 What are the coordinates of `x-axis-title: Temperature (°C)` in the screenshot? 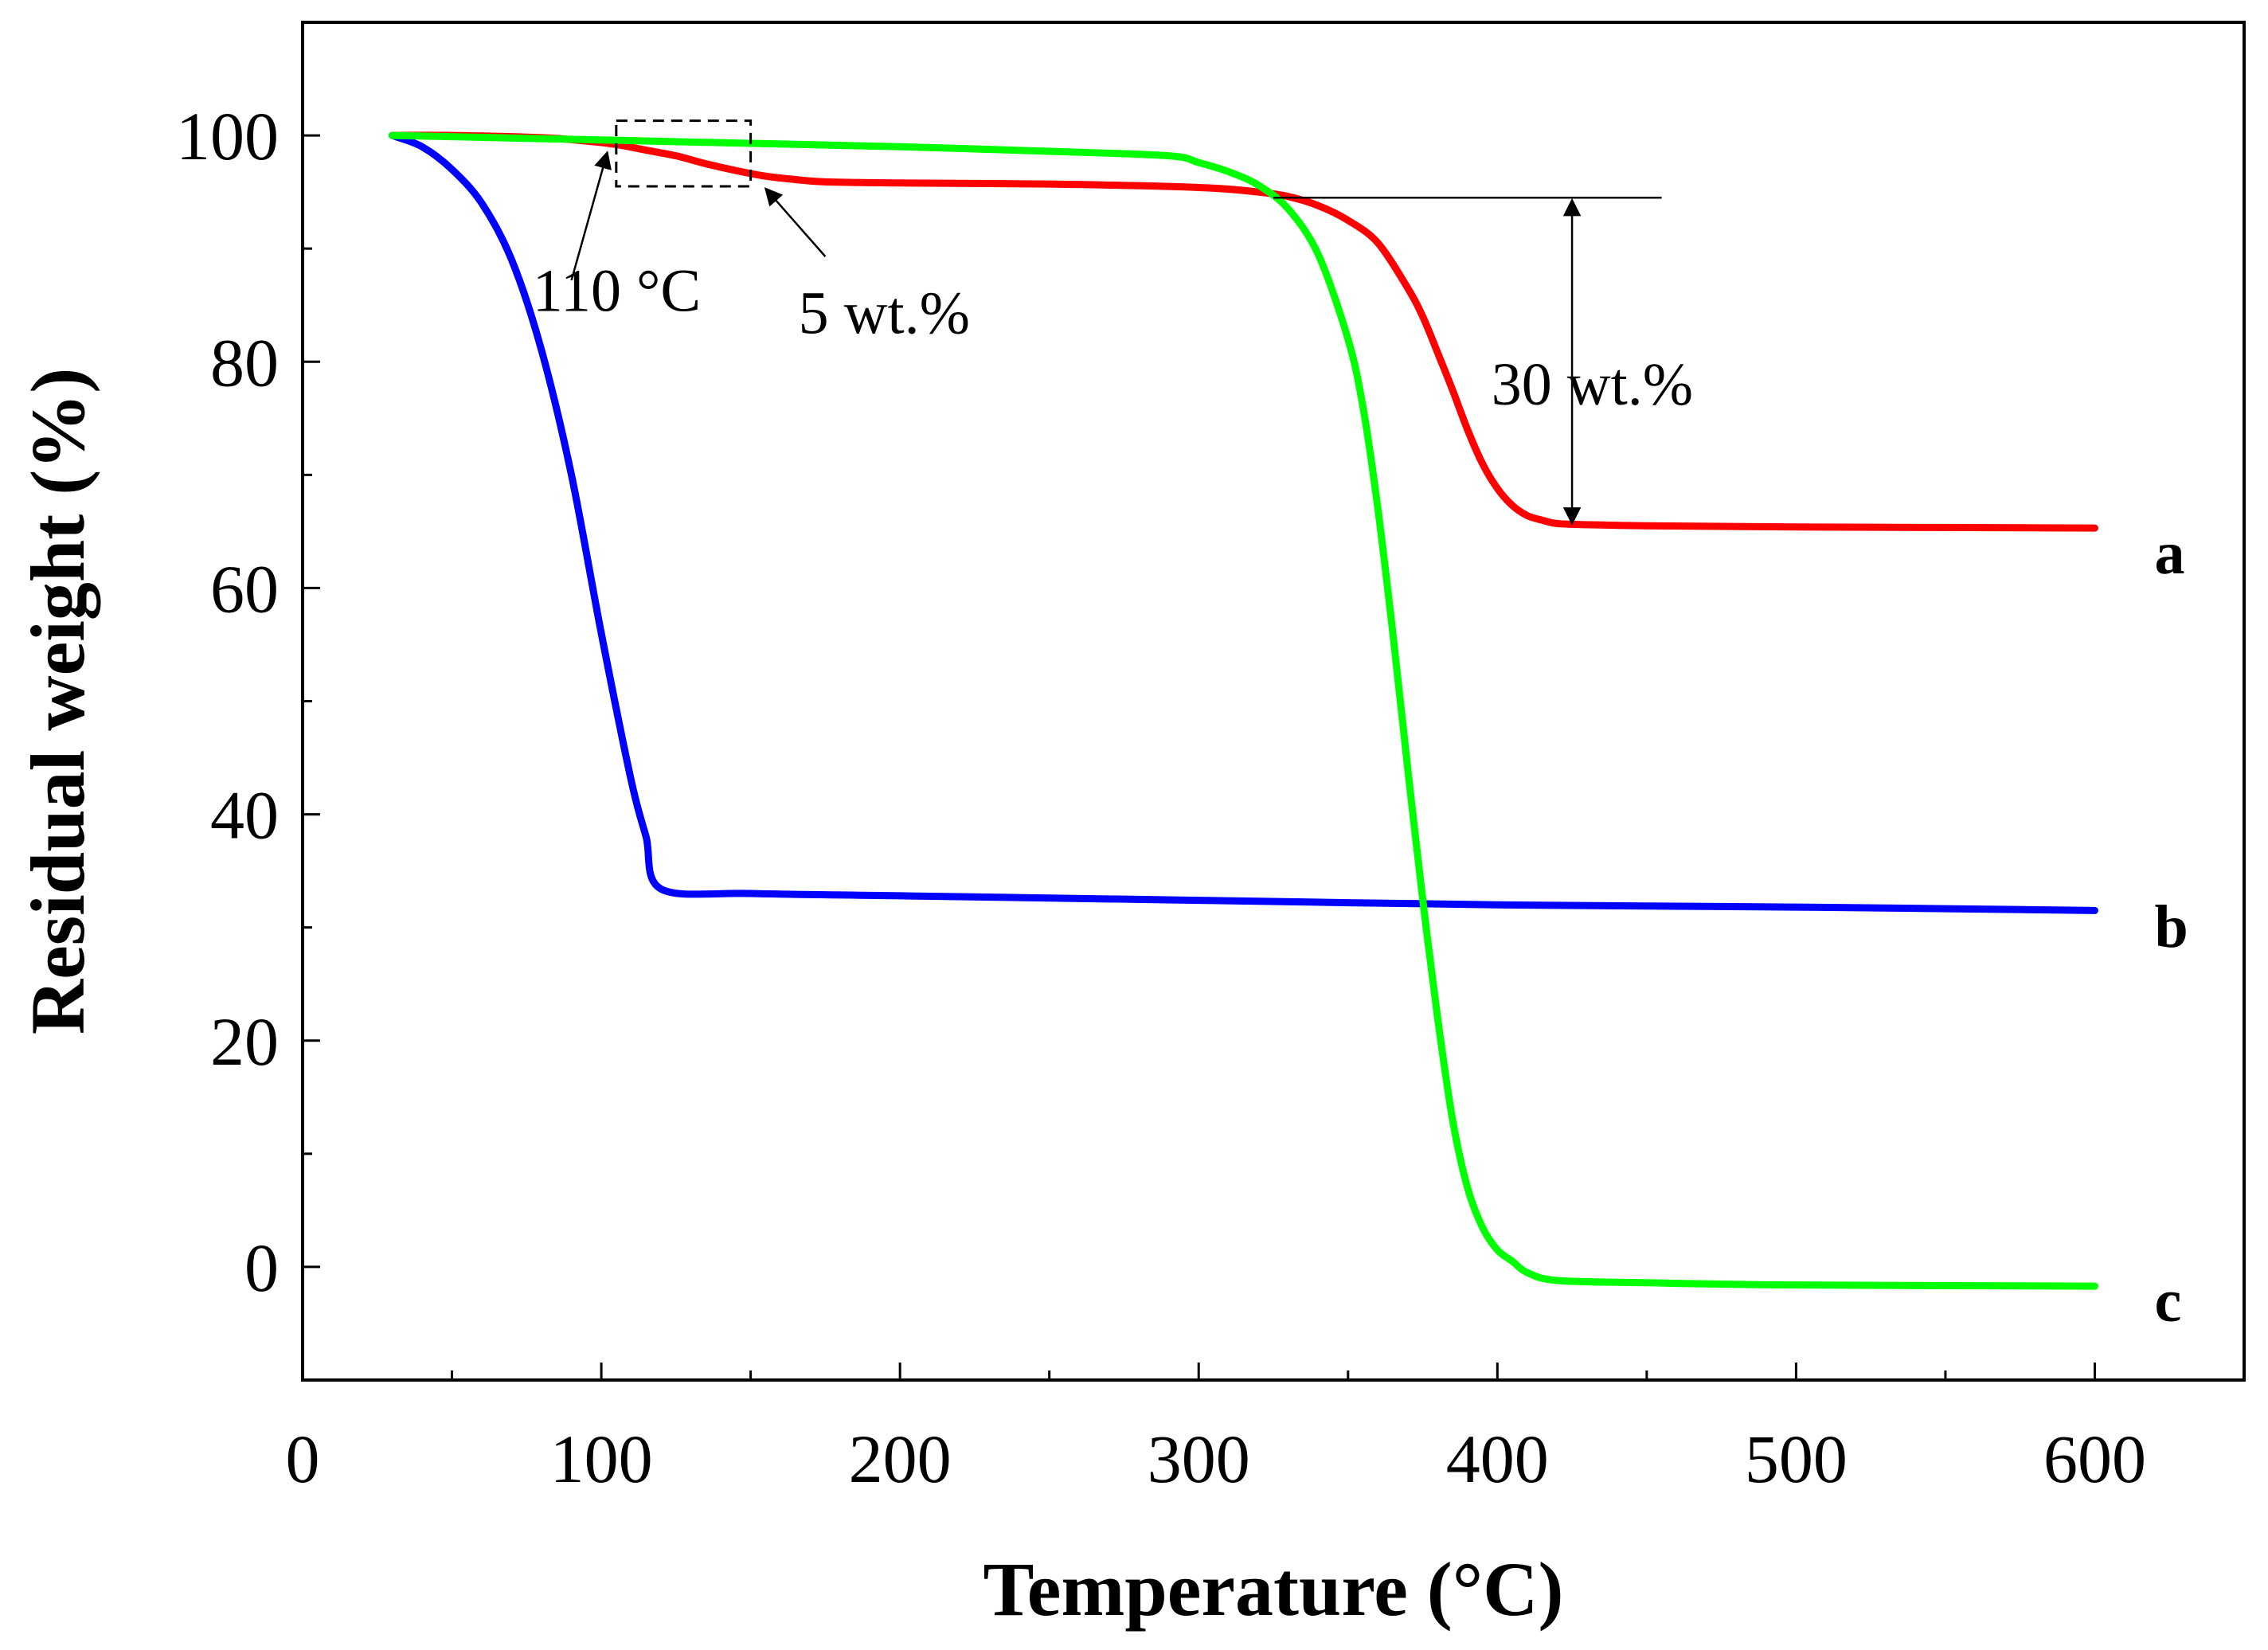 It's located at (1273, 1589).